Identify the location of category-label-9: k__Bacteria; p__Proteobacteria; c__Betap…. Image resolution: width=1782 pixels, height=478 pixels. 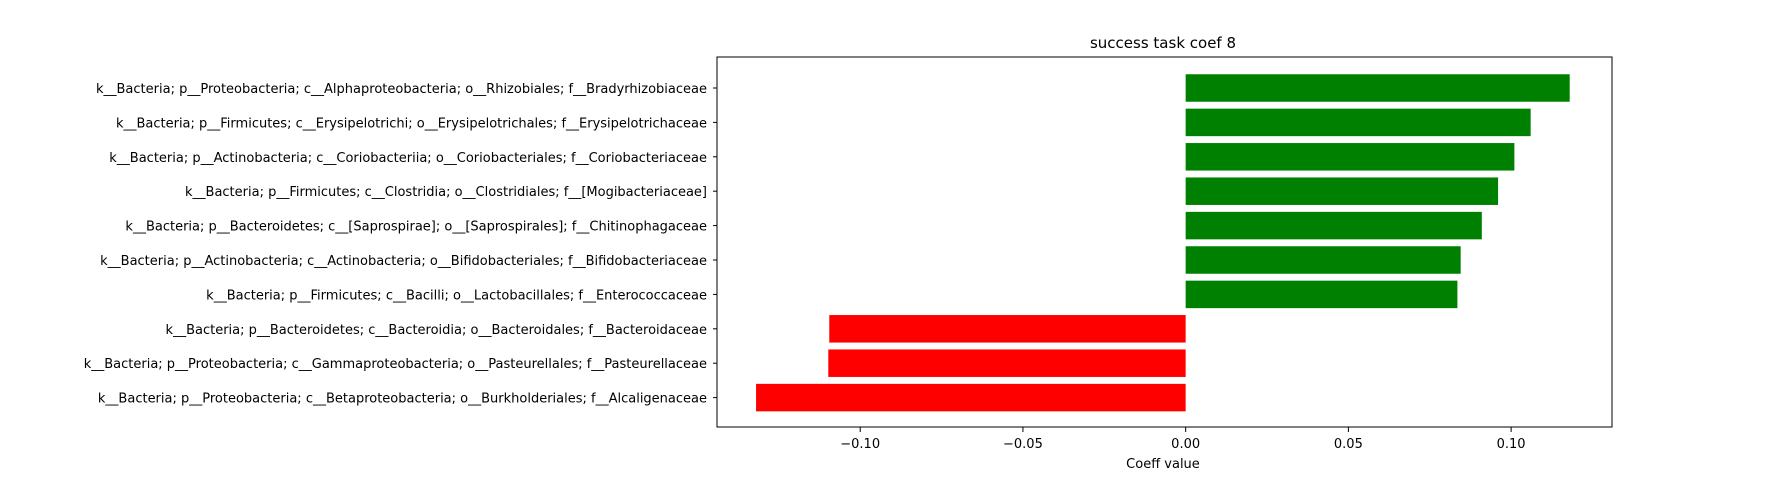
(402, 399).